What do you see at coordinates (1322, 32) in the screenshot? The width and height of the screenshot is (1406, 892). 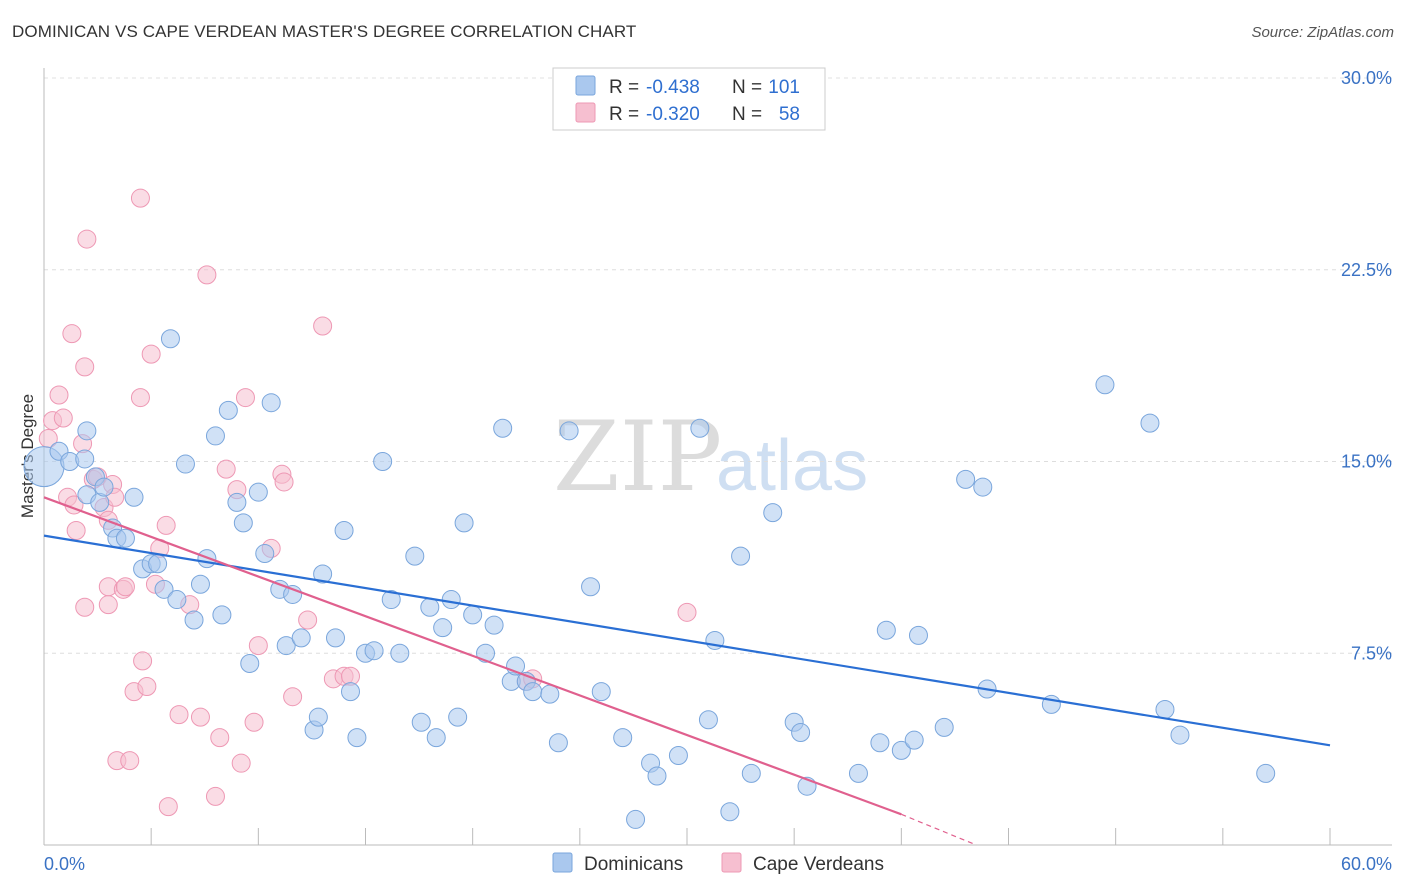 I see `source-label: Source: ZipAtlas.com` at bounding box center [1322, 32].